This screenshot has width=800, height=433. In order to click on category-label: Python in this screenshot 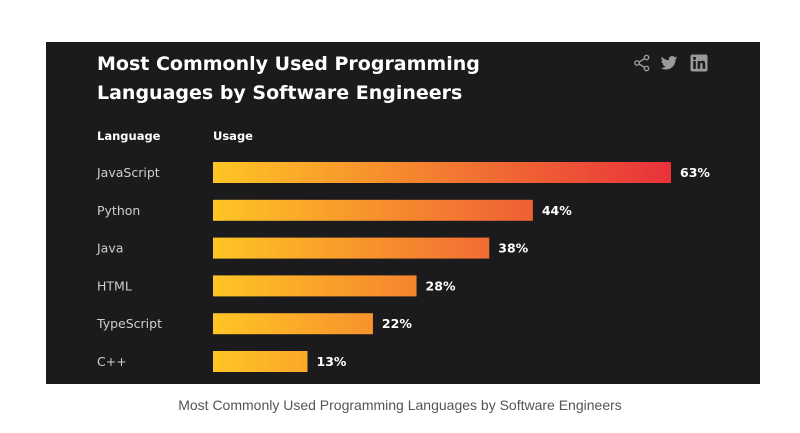, I will do `click(118, 210)`.